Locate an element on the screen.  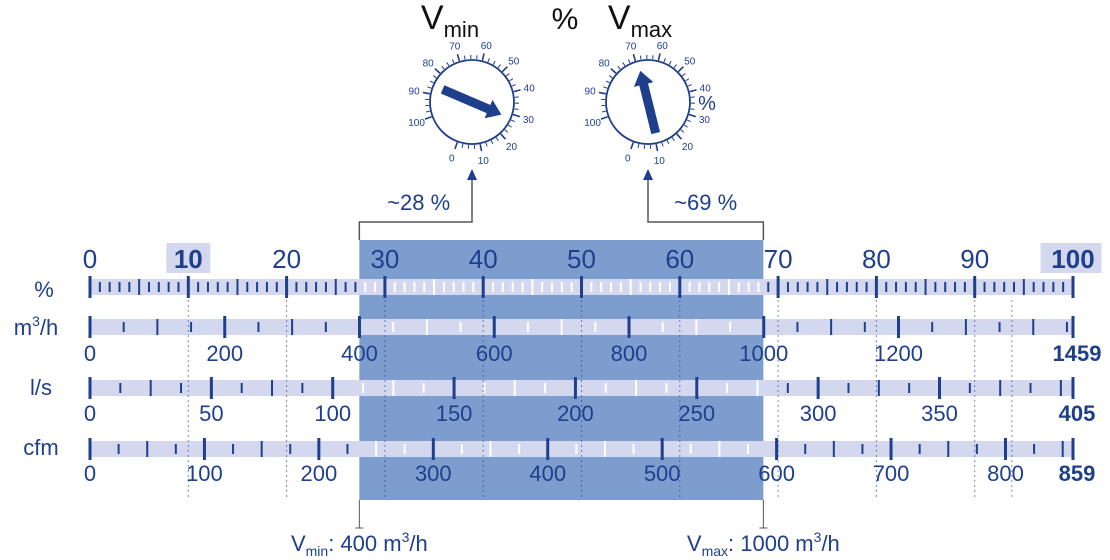
ls-scale: 0 50 100 150 200 250 300 350 405 is located at coordinates (589, 401).